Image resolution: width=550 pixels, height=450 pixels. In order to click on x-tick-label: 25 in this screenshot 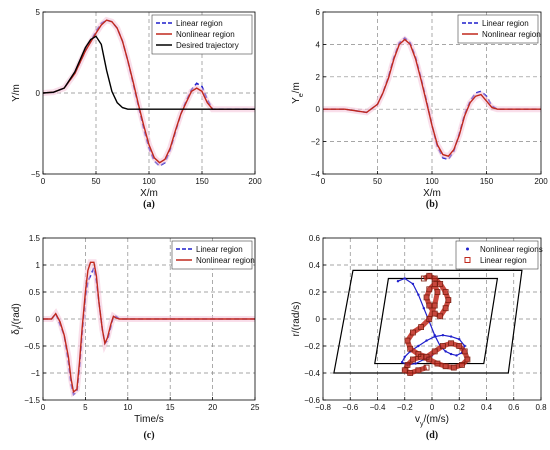, I will do `click(255, 407)`.